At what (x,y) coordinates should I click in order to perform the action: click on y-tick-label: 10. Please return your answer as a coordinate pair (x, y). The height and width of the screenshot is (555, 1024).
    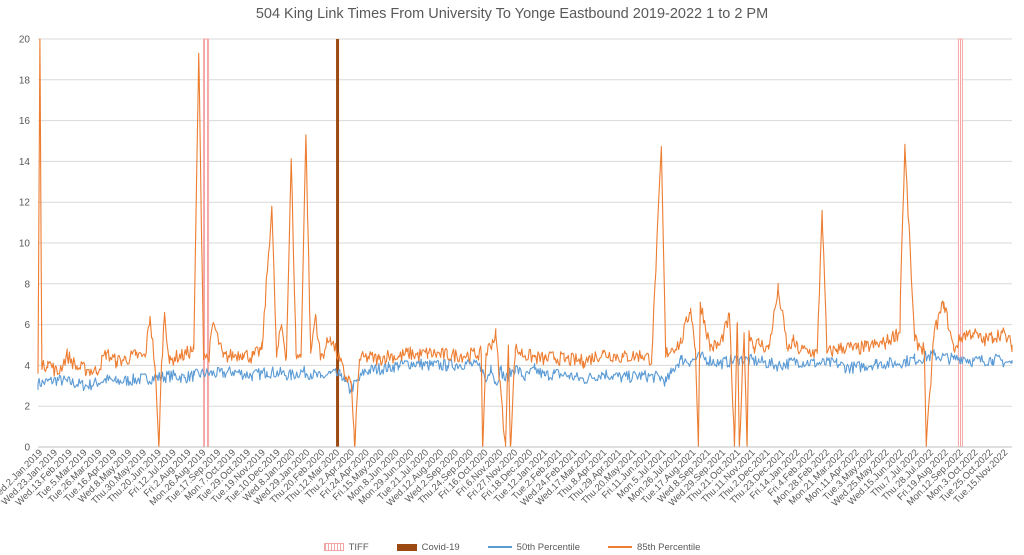
    Looking at the image, I should click on (25, 244).